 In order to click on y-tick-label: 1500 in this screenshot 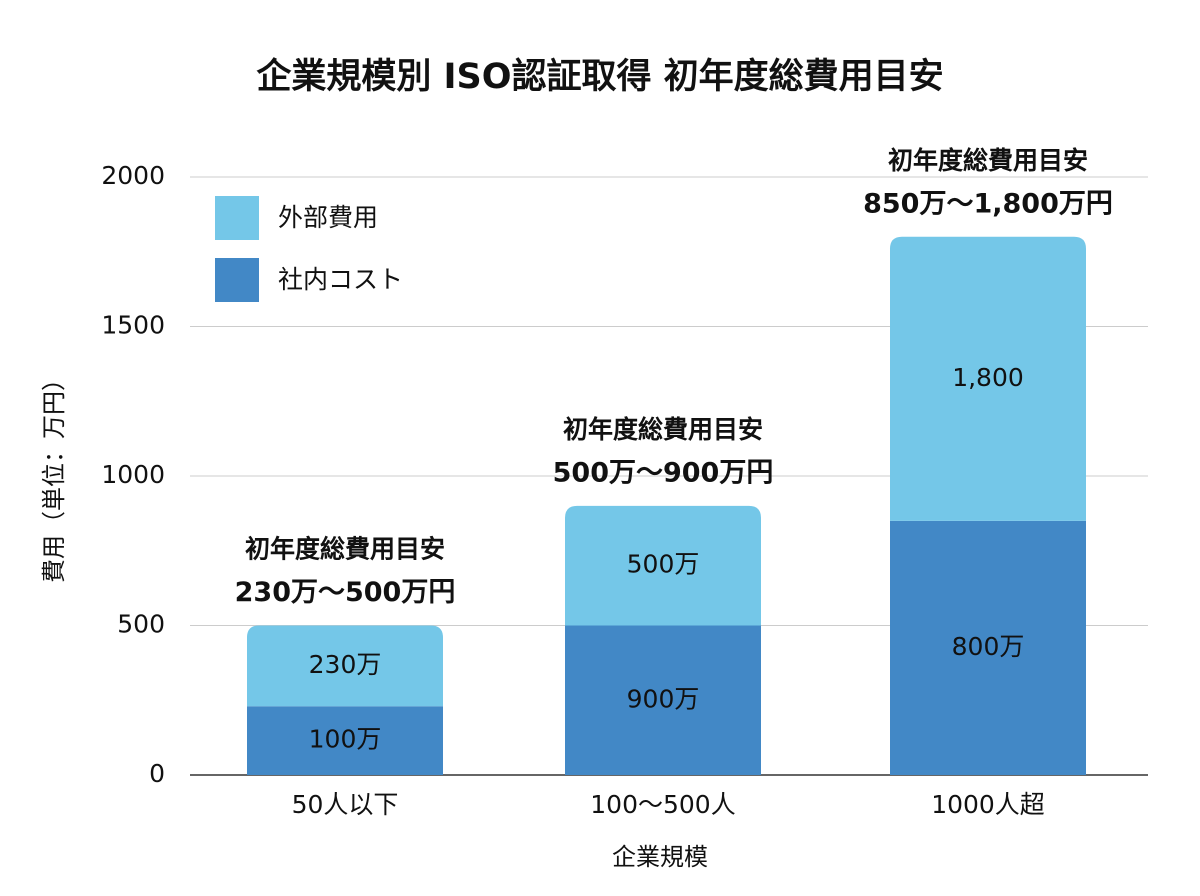, I will do `click(133, 325)`.